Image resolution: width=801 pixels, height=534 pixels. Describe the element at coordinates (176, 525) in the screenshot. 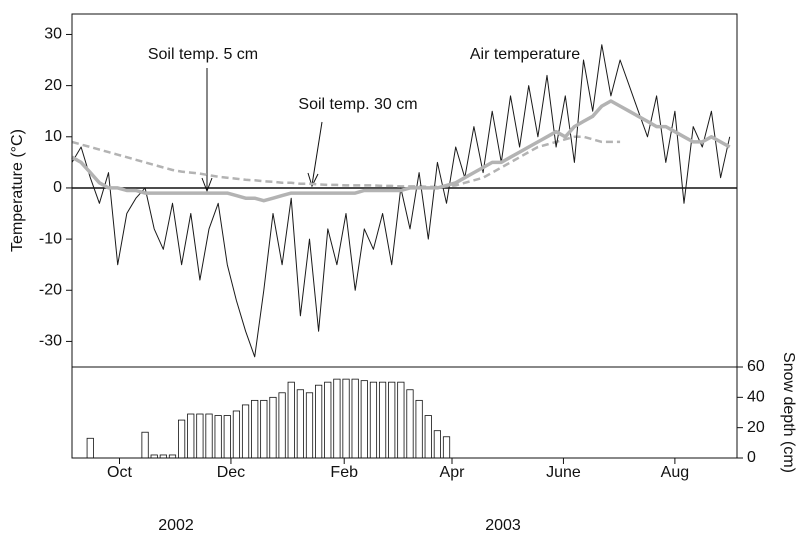

I see `year-label: 2002` at that location.